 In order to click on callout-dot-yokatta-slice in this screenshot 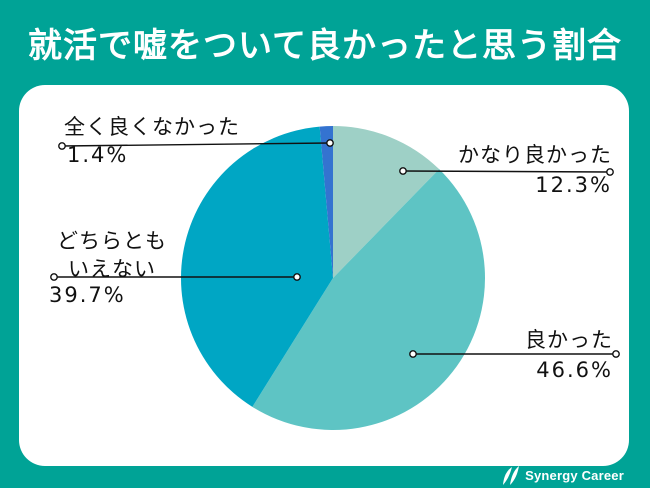, I will do `click(413, 354)`.